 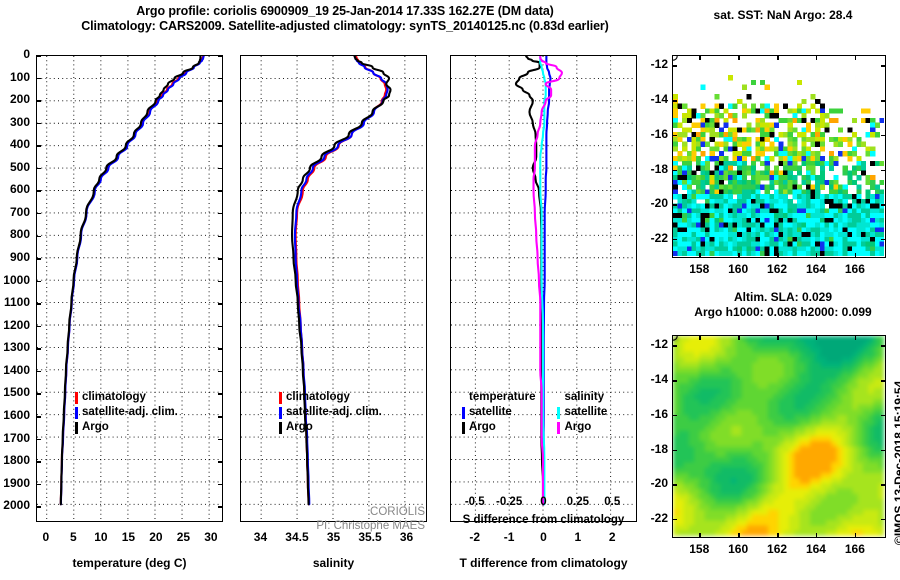 What do you see at coordinates (19, 211) in the screenshot?
I see `depth-tick-label: 700` at bounding box center [19, 211].